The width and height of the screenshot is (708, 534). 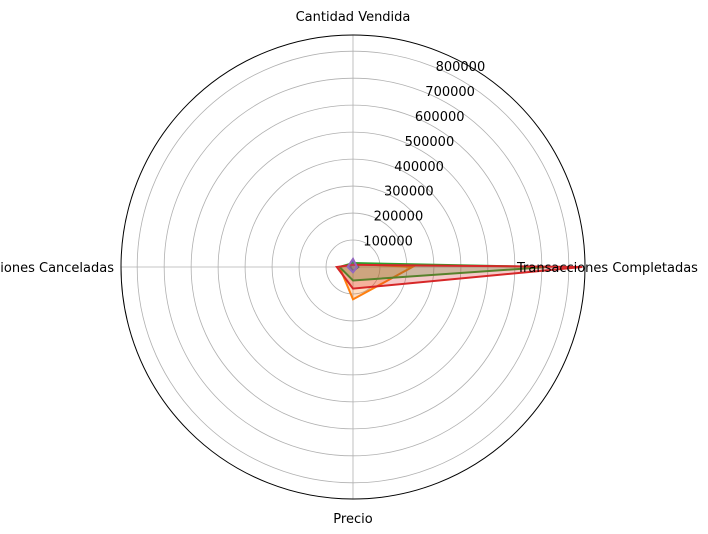 I want to click on radial-tick-label: 300000, so click(x=409, y=192).